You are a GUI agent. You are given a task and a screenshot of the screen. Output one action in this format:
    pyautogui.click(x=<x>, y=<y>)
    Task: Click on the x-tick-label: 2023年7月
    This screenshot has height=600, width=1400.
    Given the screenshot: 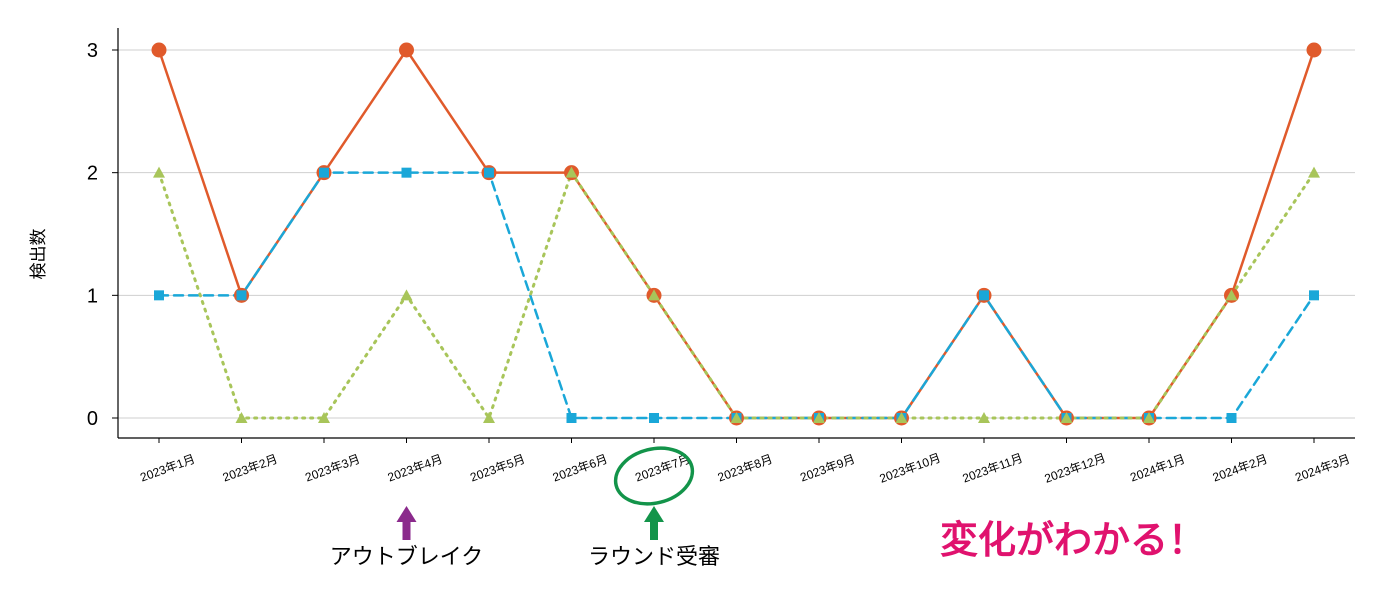 What is the action you would take?
    pyautogui.click(x=662, y=468)
    